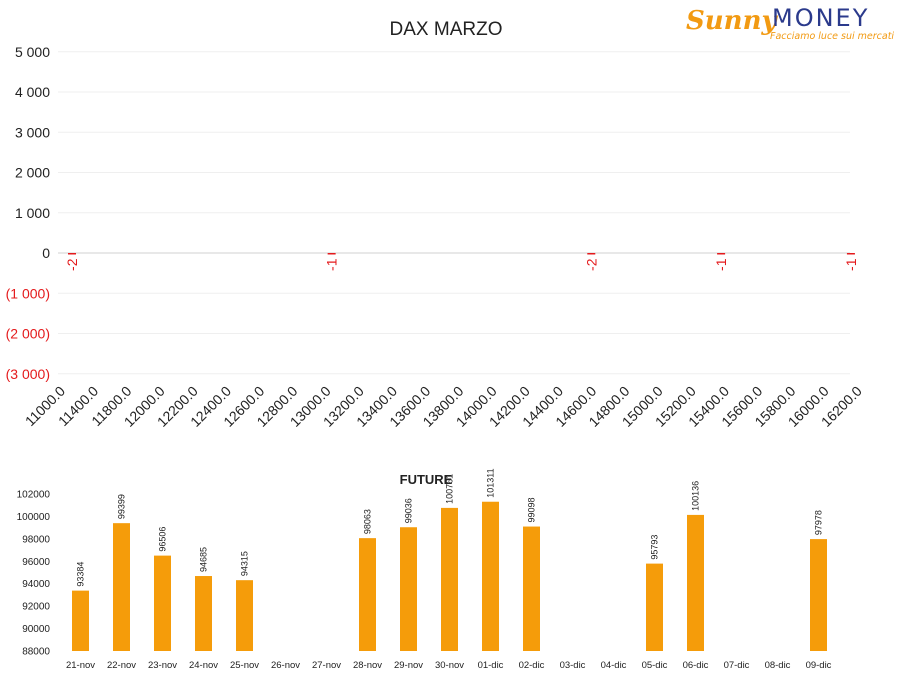  I want to click on y-tick-label: 90000, so click(36, 629).